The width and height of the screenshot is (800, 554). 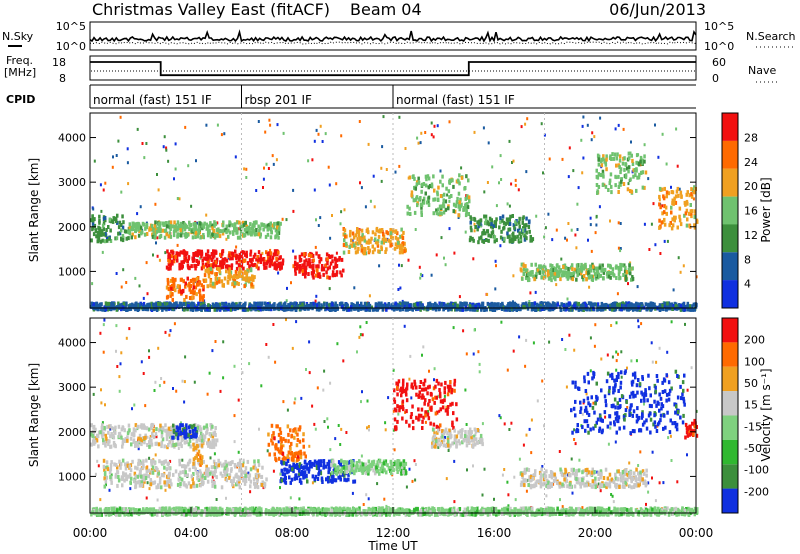 What do you see at coordinates (730, 182) in the screenshot?
I see `colorbar-swatch` at bounding box center [730, 182].